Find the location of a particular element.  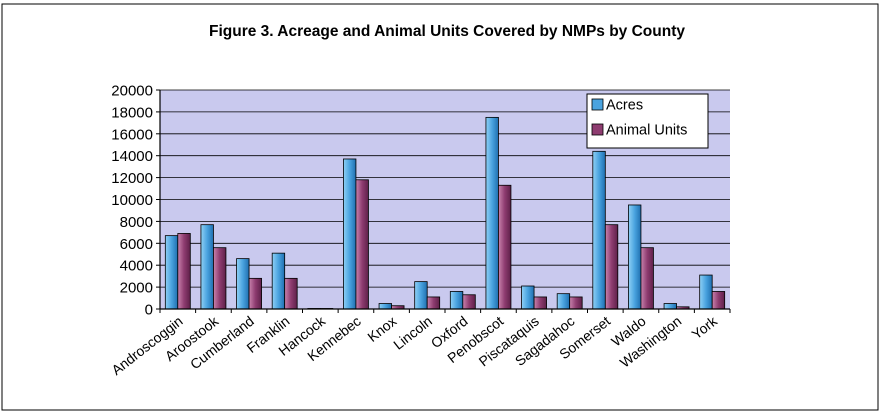

legend: Acres Animal Units is located at coordinates (647, 121).